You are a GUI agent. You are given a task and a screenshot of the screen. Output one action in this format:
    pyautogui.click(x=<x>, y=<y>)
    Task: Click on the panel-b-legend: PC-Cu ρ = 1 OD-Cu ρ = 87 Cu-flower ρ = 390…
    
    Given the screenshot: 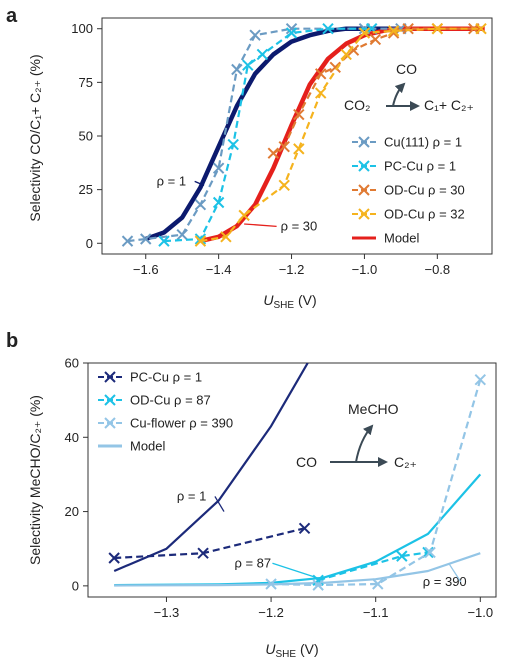 What is the action you would take?
    pyautogui.click(x=165, y=412)
    